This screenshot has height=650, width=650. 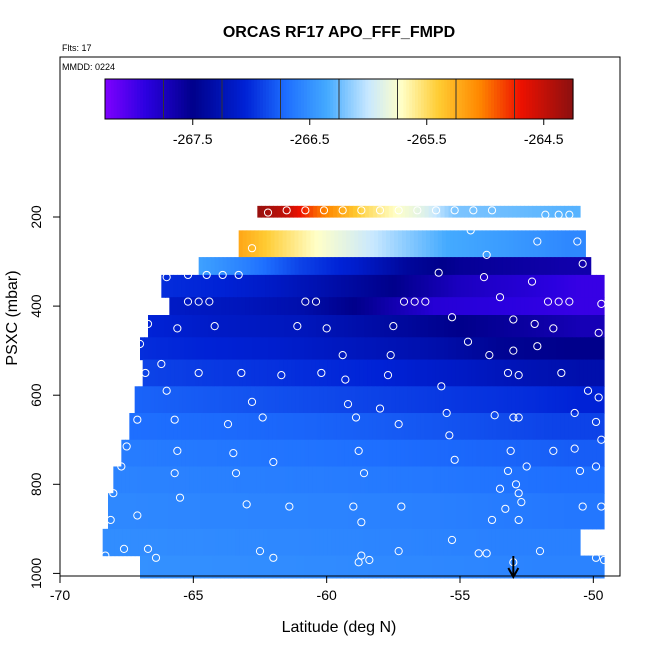 What do you see at coordinates (36, 573) in the screenshot?
I see `y-tick-label: 1000` at bounding box center [36, 573].